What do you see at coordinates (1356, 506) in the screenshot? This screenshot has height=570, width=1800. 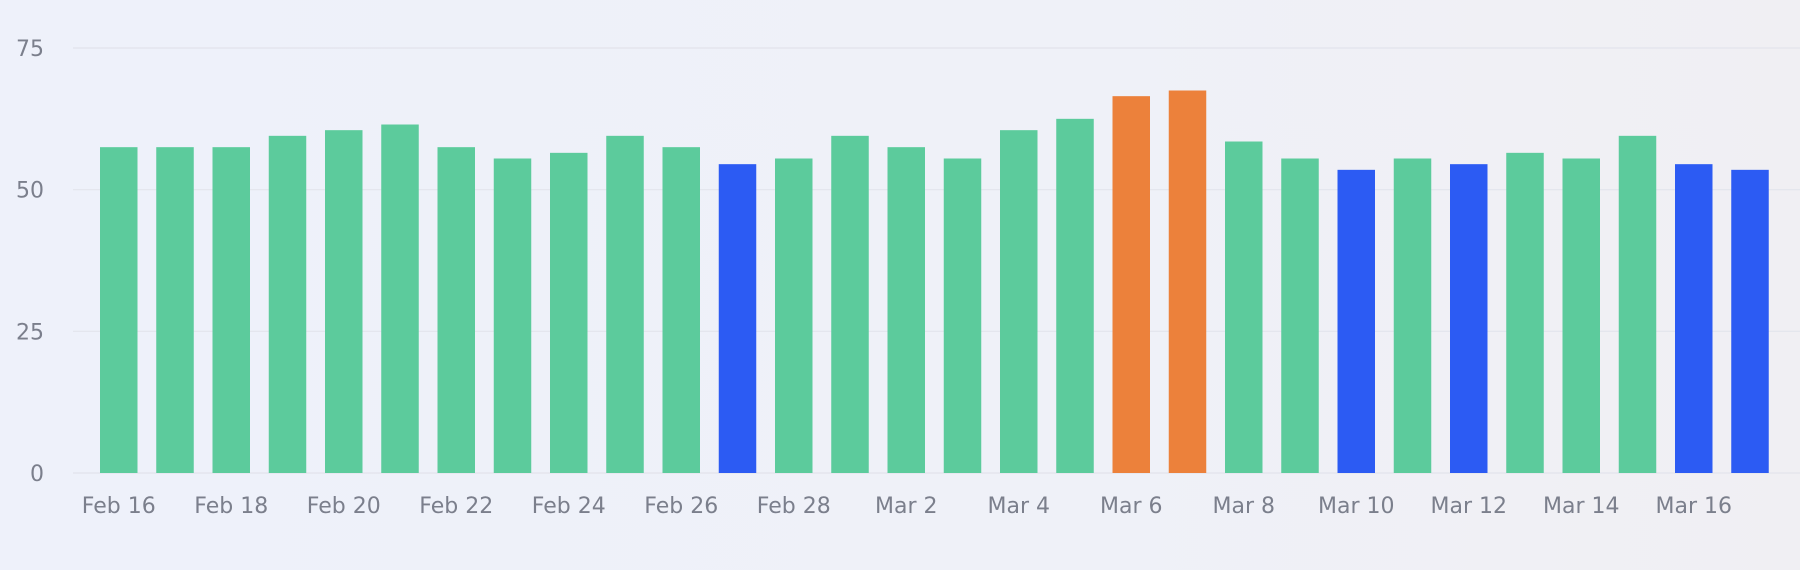 I see `x-tick-label: Mar 10` at bounding box center [1356, 506].